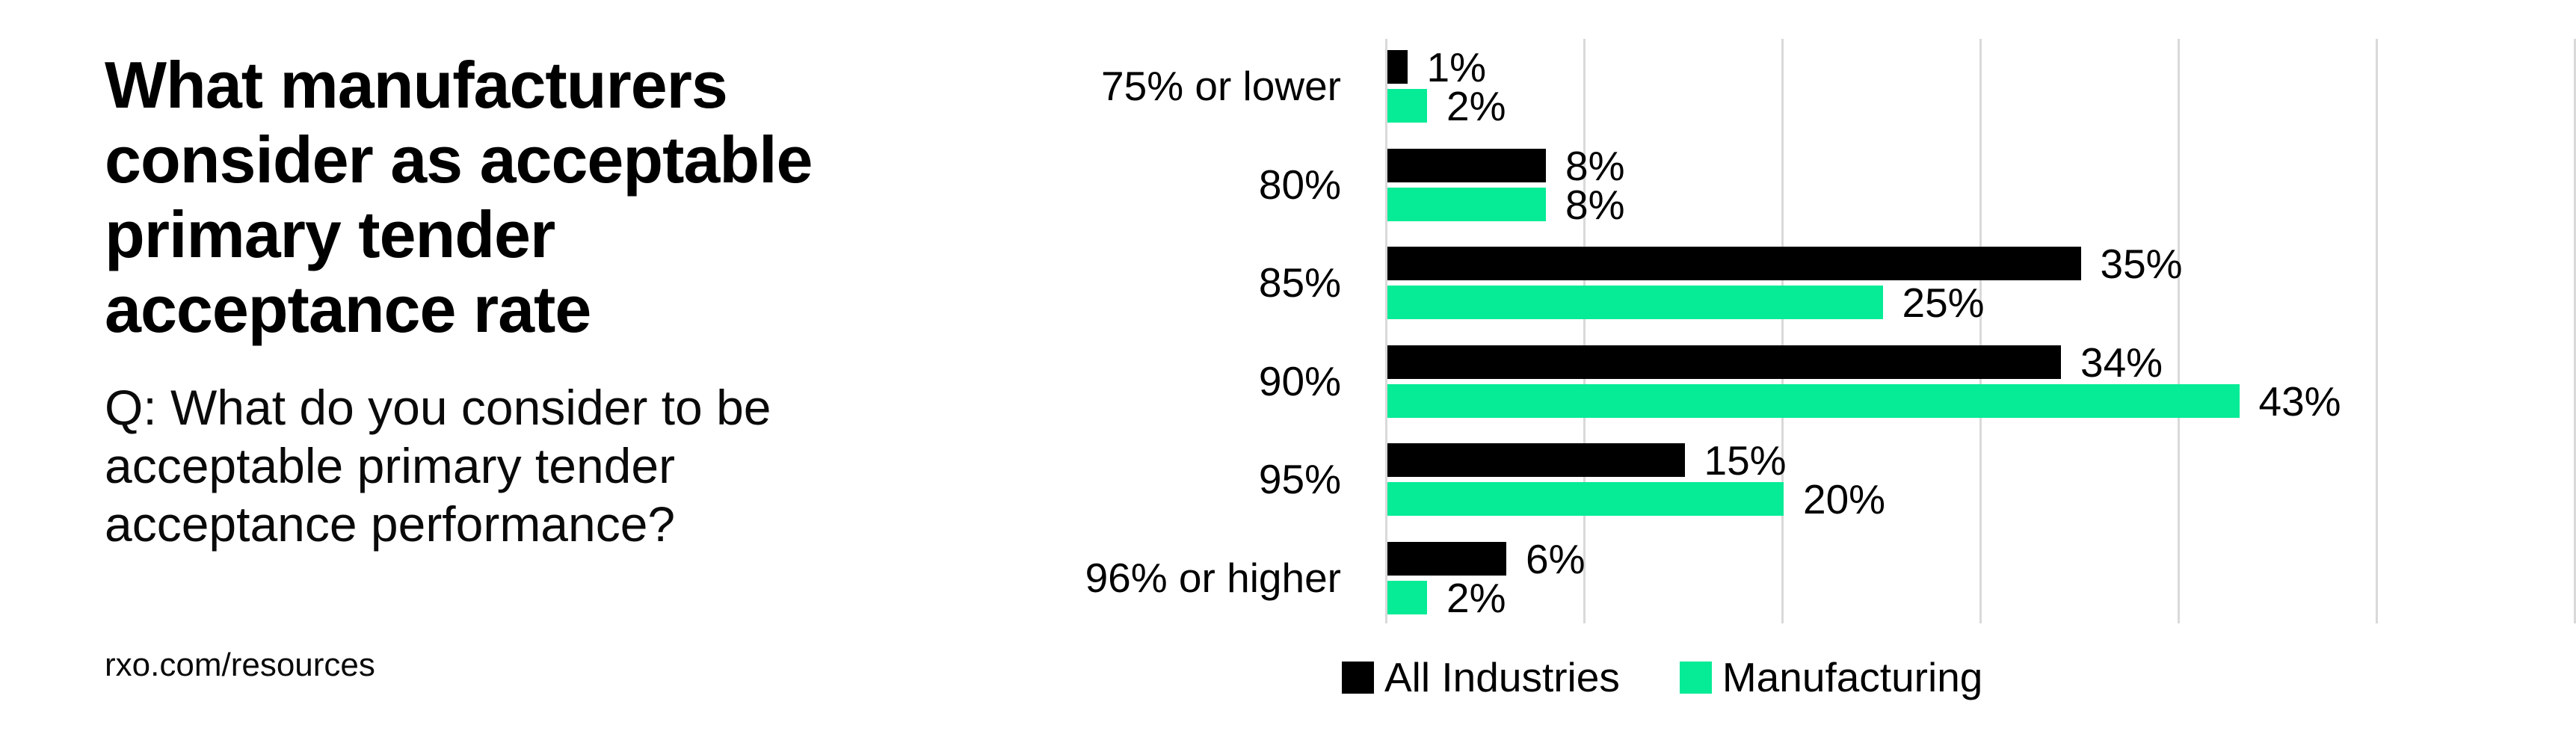 The height and width of the screenshot is (740, 2576). What do you see at coordinates (2141, 264) in the screenshot?
I see `value-label: 35%` at bounding box center [2141, 264].